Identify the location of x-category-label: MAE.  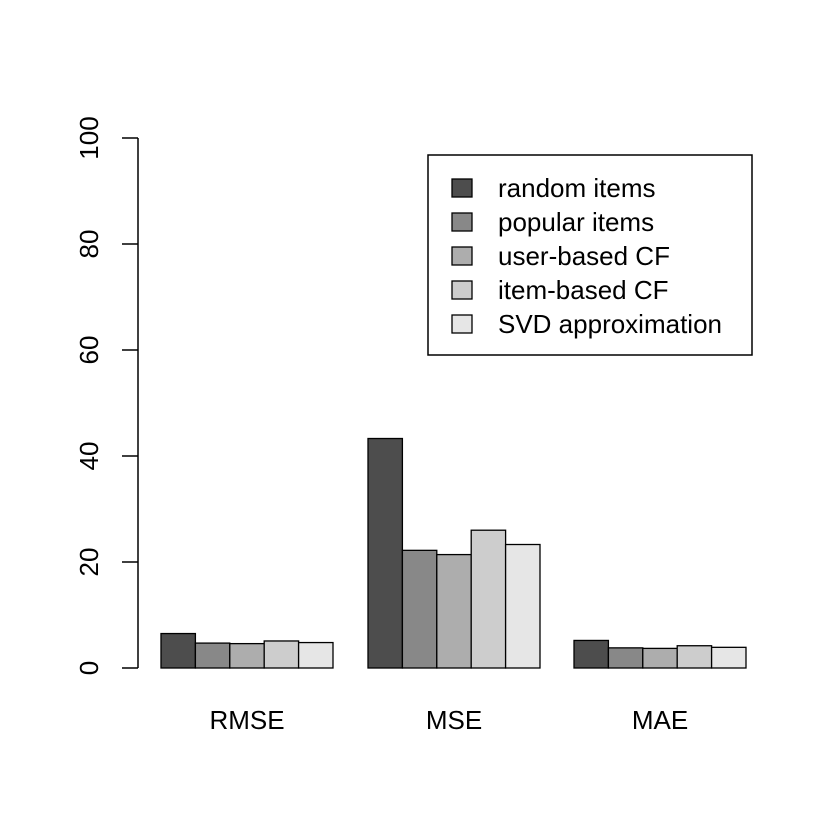
(660, 720).